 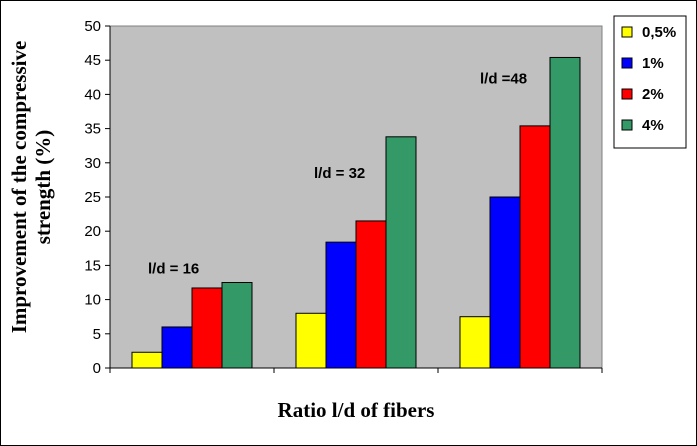 I want to click on bar-1--cat-3, so click(x=505, y=282).